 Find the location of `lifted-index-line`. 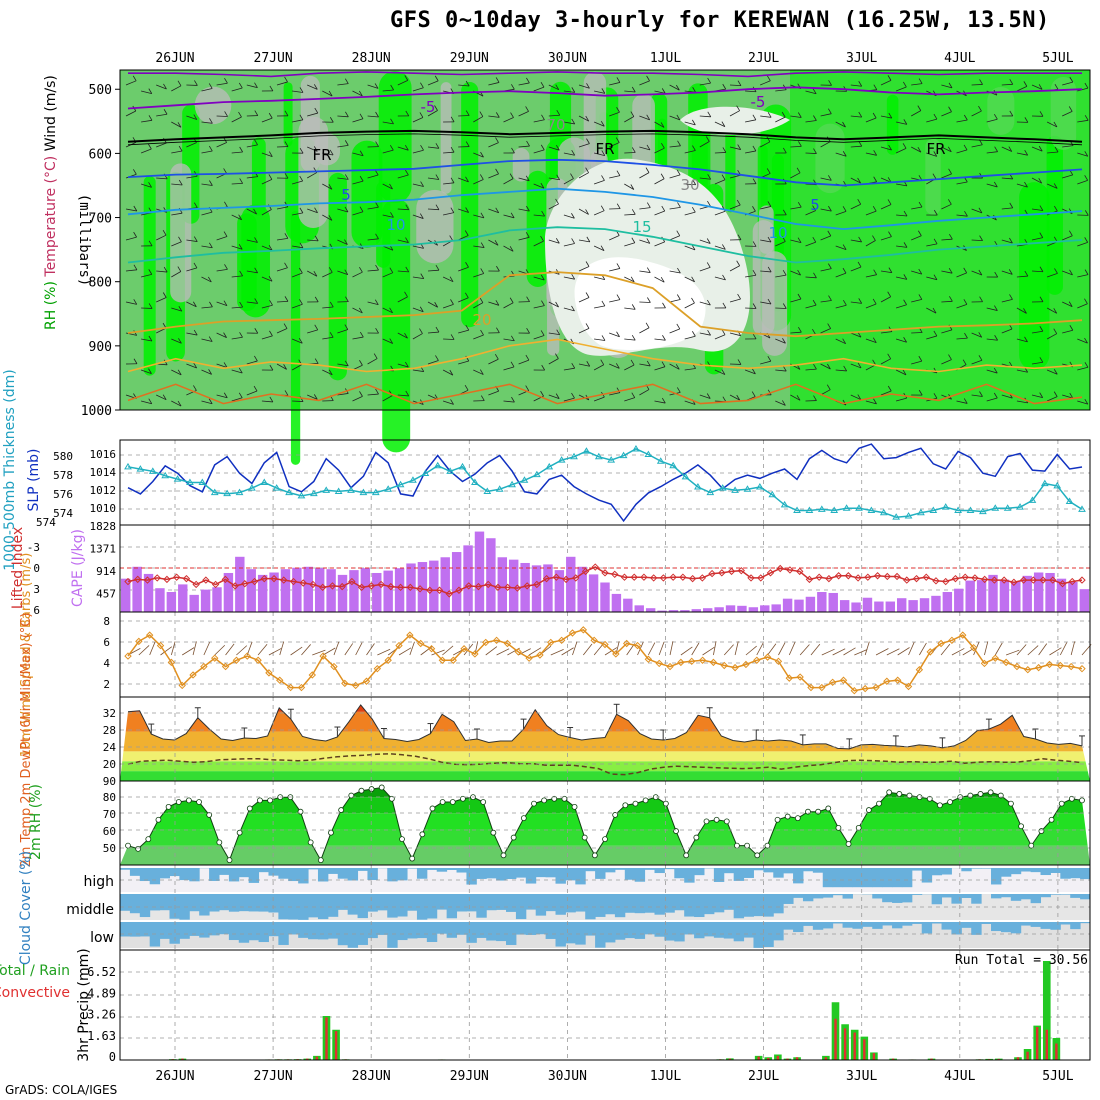

lifted-index-line is located at coordinates (605, 580).